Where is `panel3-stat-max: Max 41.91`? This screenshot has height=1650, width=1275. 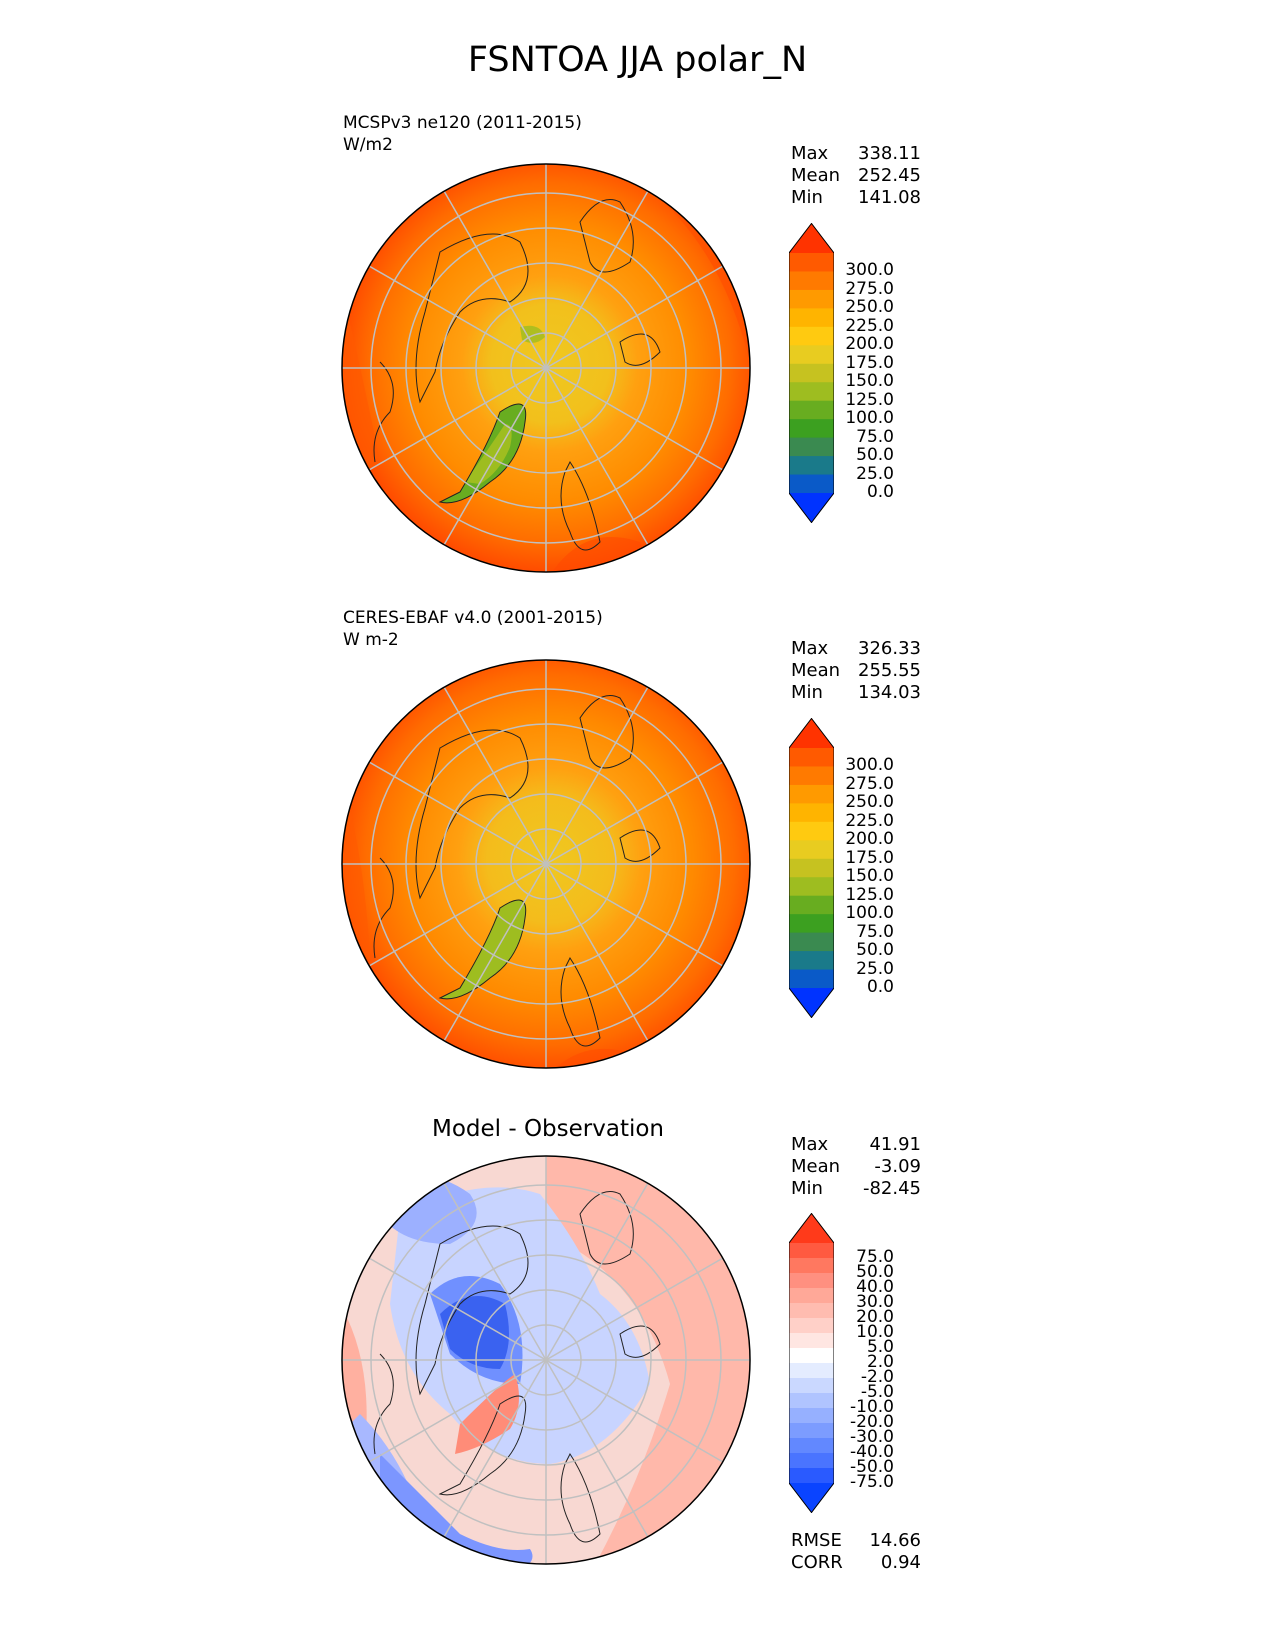
panel3-stat-max: Max 41.91 is located at coordinates (856, 1144).